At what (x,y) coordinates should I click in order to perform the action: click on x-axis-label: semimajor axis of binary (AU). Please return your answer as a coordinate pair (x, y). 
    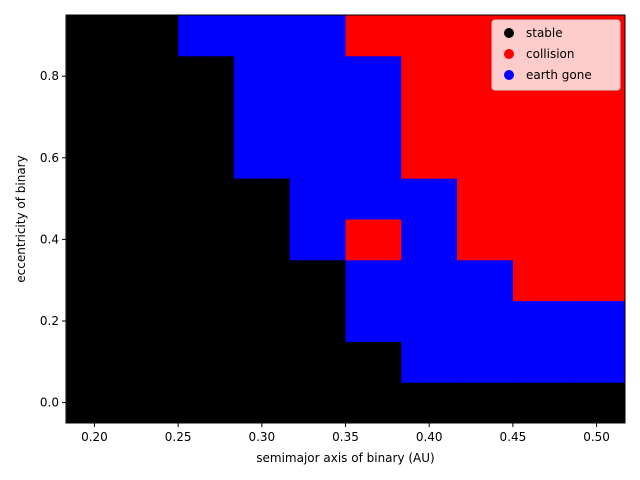
    Looking at the image, I should click on (345, 458).